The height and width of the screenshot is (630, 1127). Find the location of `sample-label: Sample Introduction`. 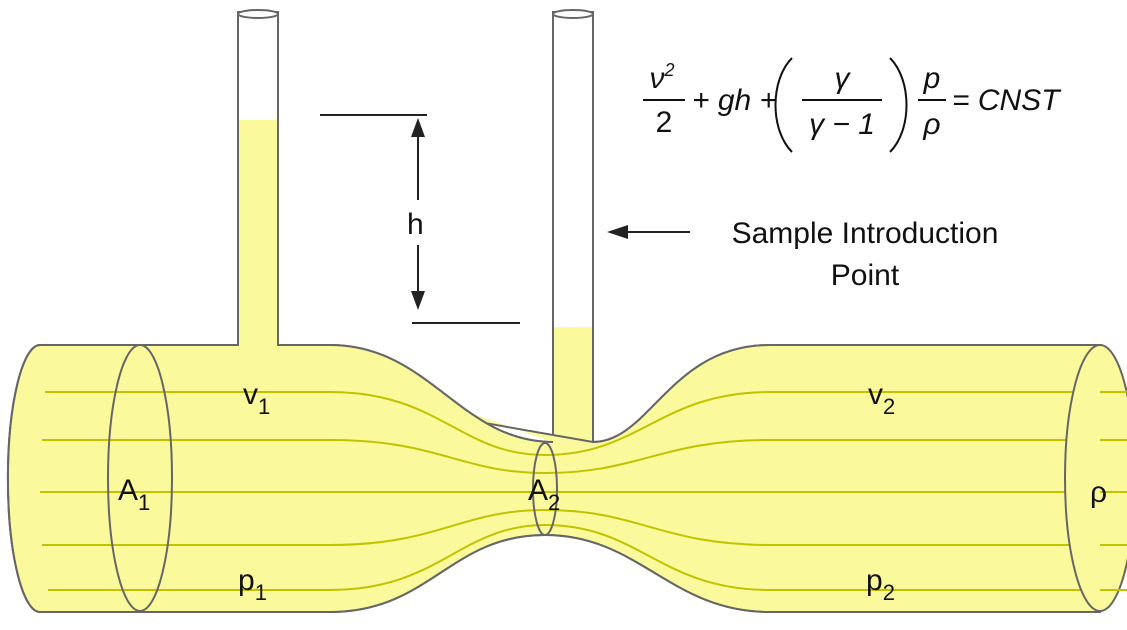

sample-label: Sample Introduction is located at coordinates (865, 233).